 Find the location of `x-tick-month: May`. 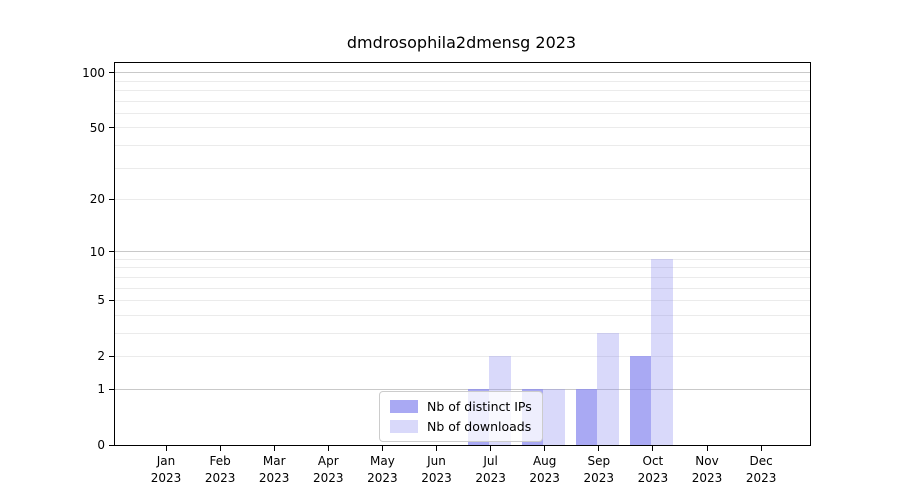

x-tick-month: May is located at coordinates (382, 461).